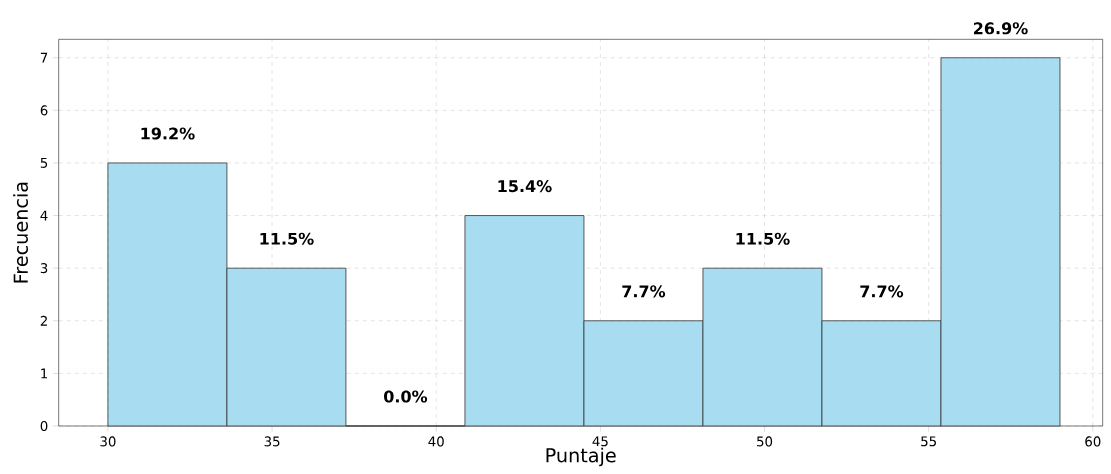 The width and height of the screenshot is (1111, 474). Describe the element at coordinates (406, 396) in the screenshot. I see `annotation: 0.0%` at that location.